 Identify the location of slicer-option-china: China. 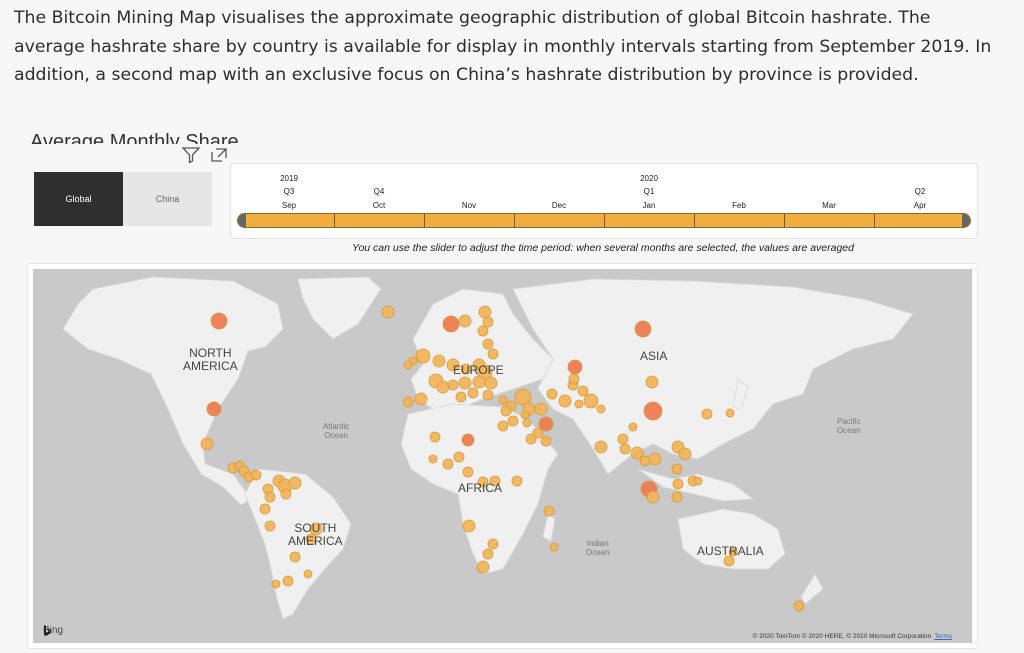
(167, 199).